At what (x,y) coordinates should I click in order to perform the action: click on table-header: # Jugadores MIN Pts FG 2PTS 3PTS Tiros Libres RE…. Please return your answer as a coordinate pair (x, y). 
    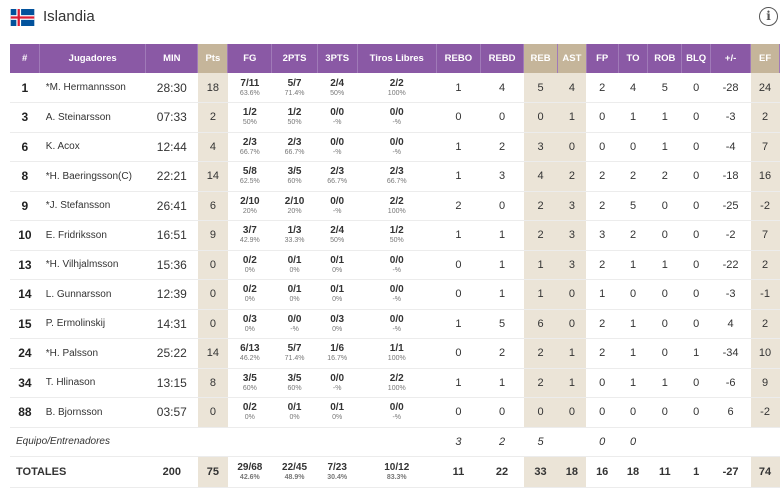
    Looking at the image, I should click on (395, 58).